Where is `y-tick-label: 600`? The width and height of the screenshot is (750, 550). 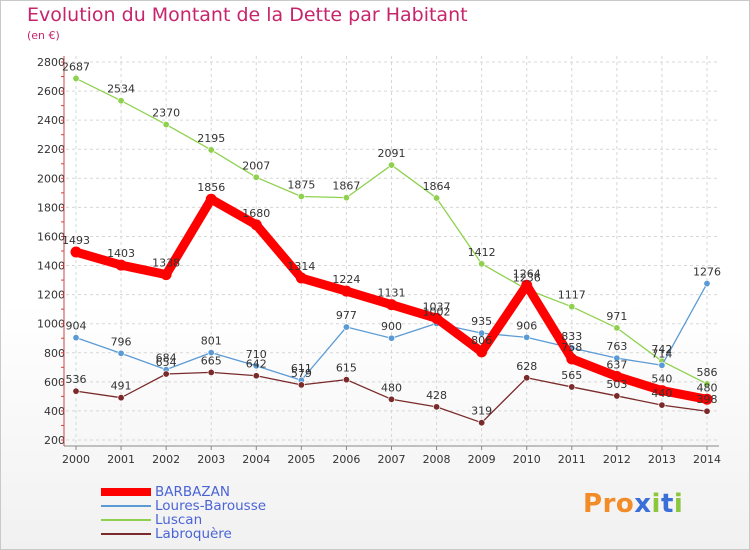 y-tick-label: 600 is located at coordinates (54, 382).